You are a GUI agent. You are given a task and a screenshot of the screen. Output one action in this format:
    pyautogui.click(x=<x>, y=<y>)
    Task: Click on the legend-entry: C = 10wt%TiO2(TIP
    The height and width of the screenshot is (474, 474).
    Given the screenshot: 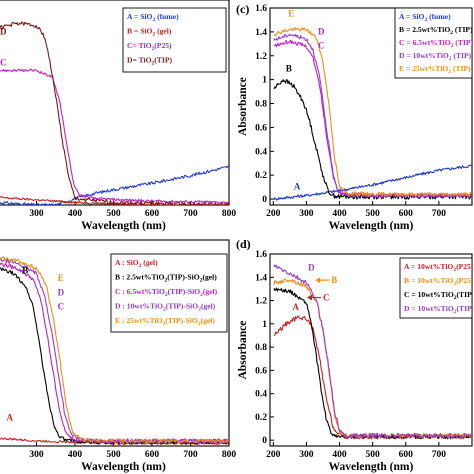 What is the action you would take?
    pyautogui.click(x=438, y=295)
    